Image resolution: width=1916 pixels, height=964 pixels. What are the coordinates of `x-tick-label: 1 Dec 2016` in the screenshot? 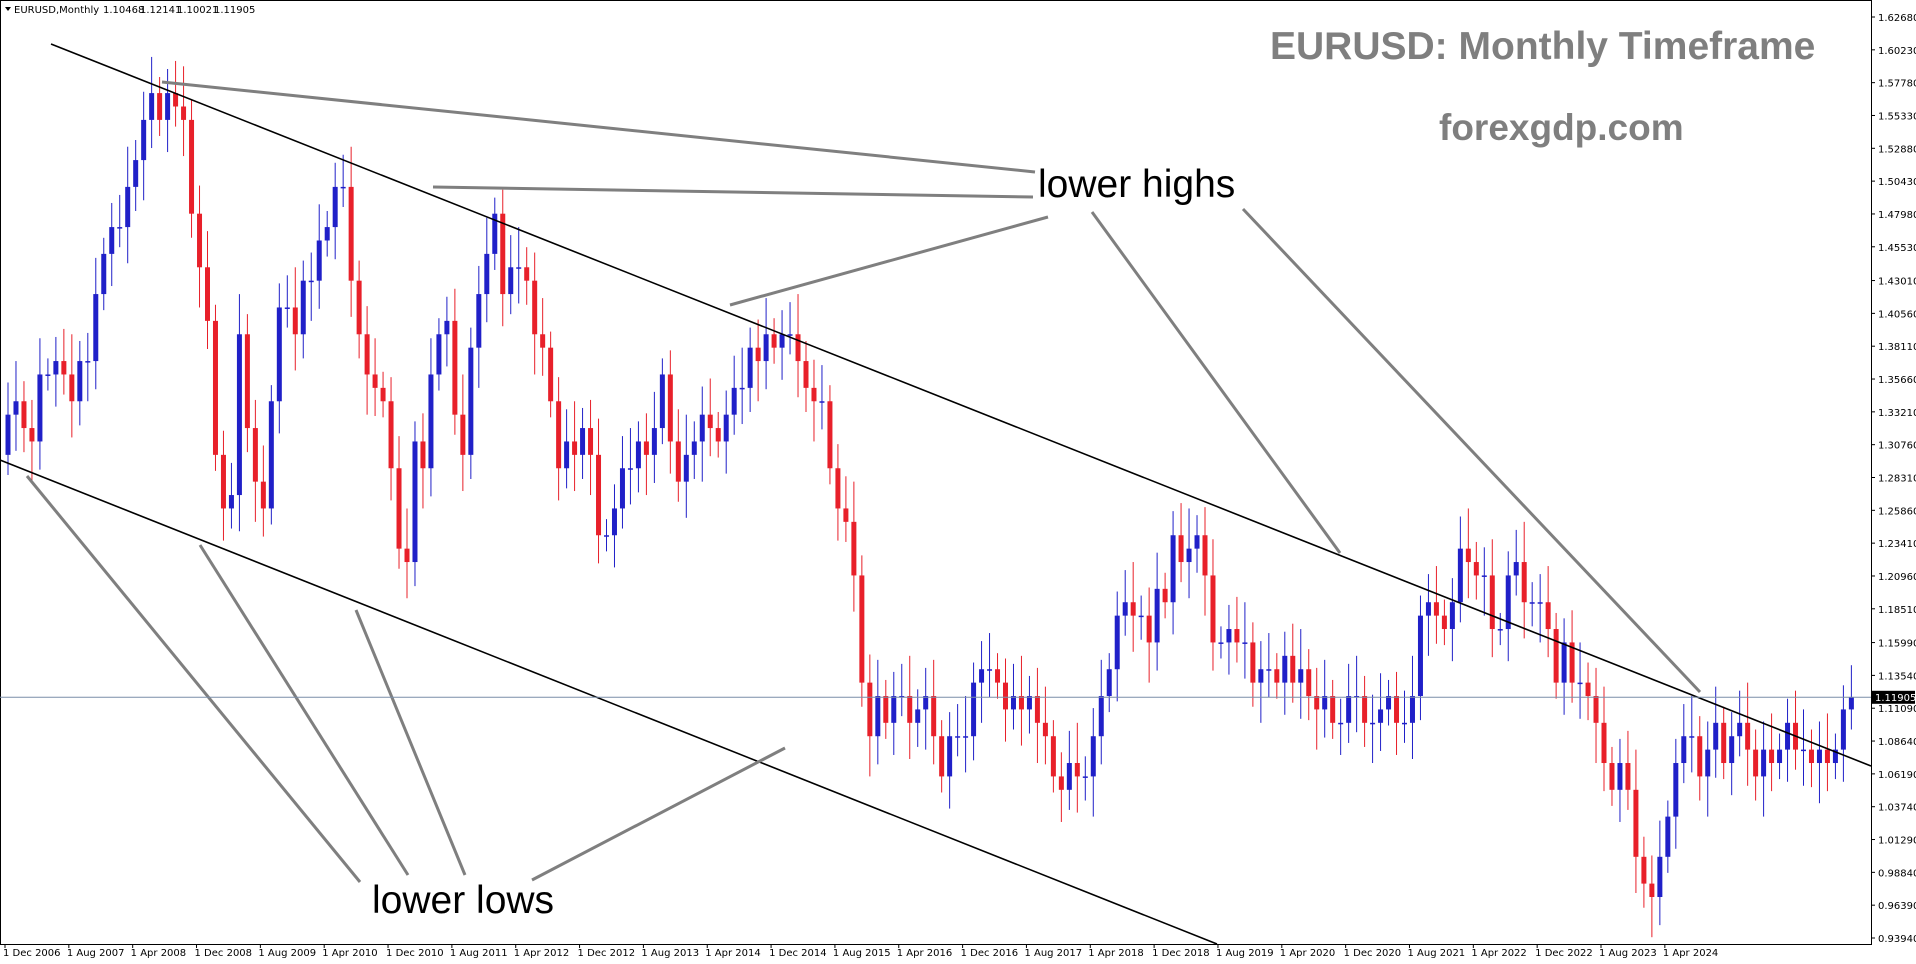 It's located at (990, 953).